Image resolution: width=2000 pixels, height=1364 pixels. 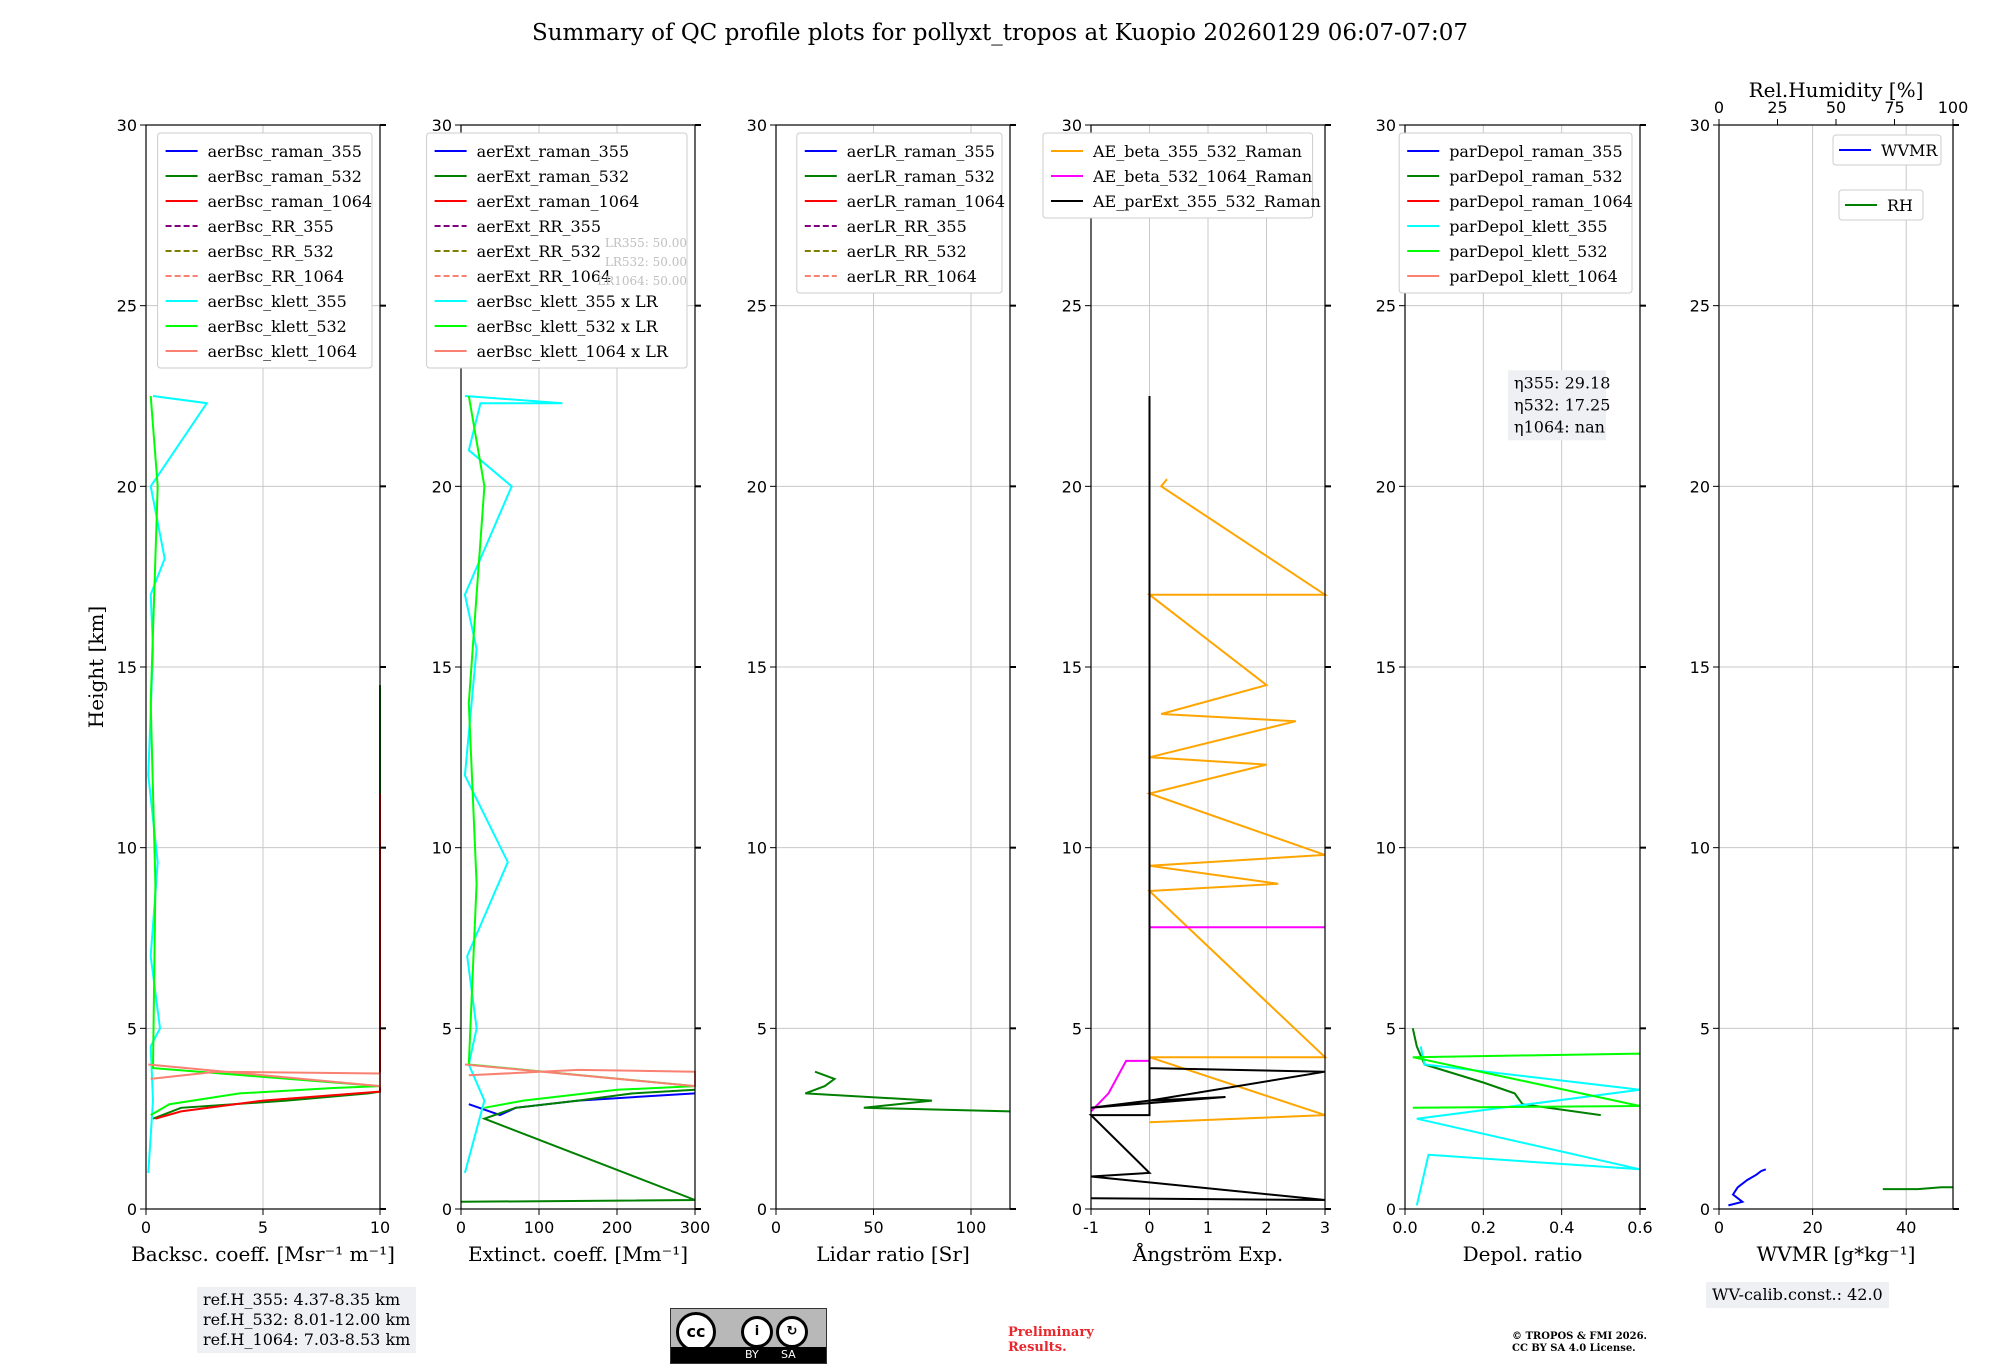 I want to click on x-axis-label: WVMR [g*kg⁻¹], so click(x=1836, y=1254).